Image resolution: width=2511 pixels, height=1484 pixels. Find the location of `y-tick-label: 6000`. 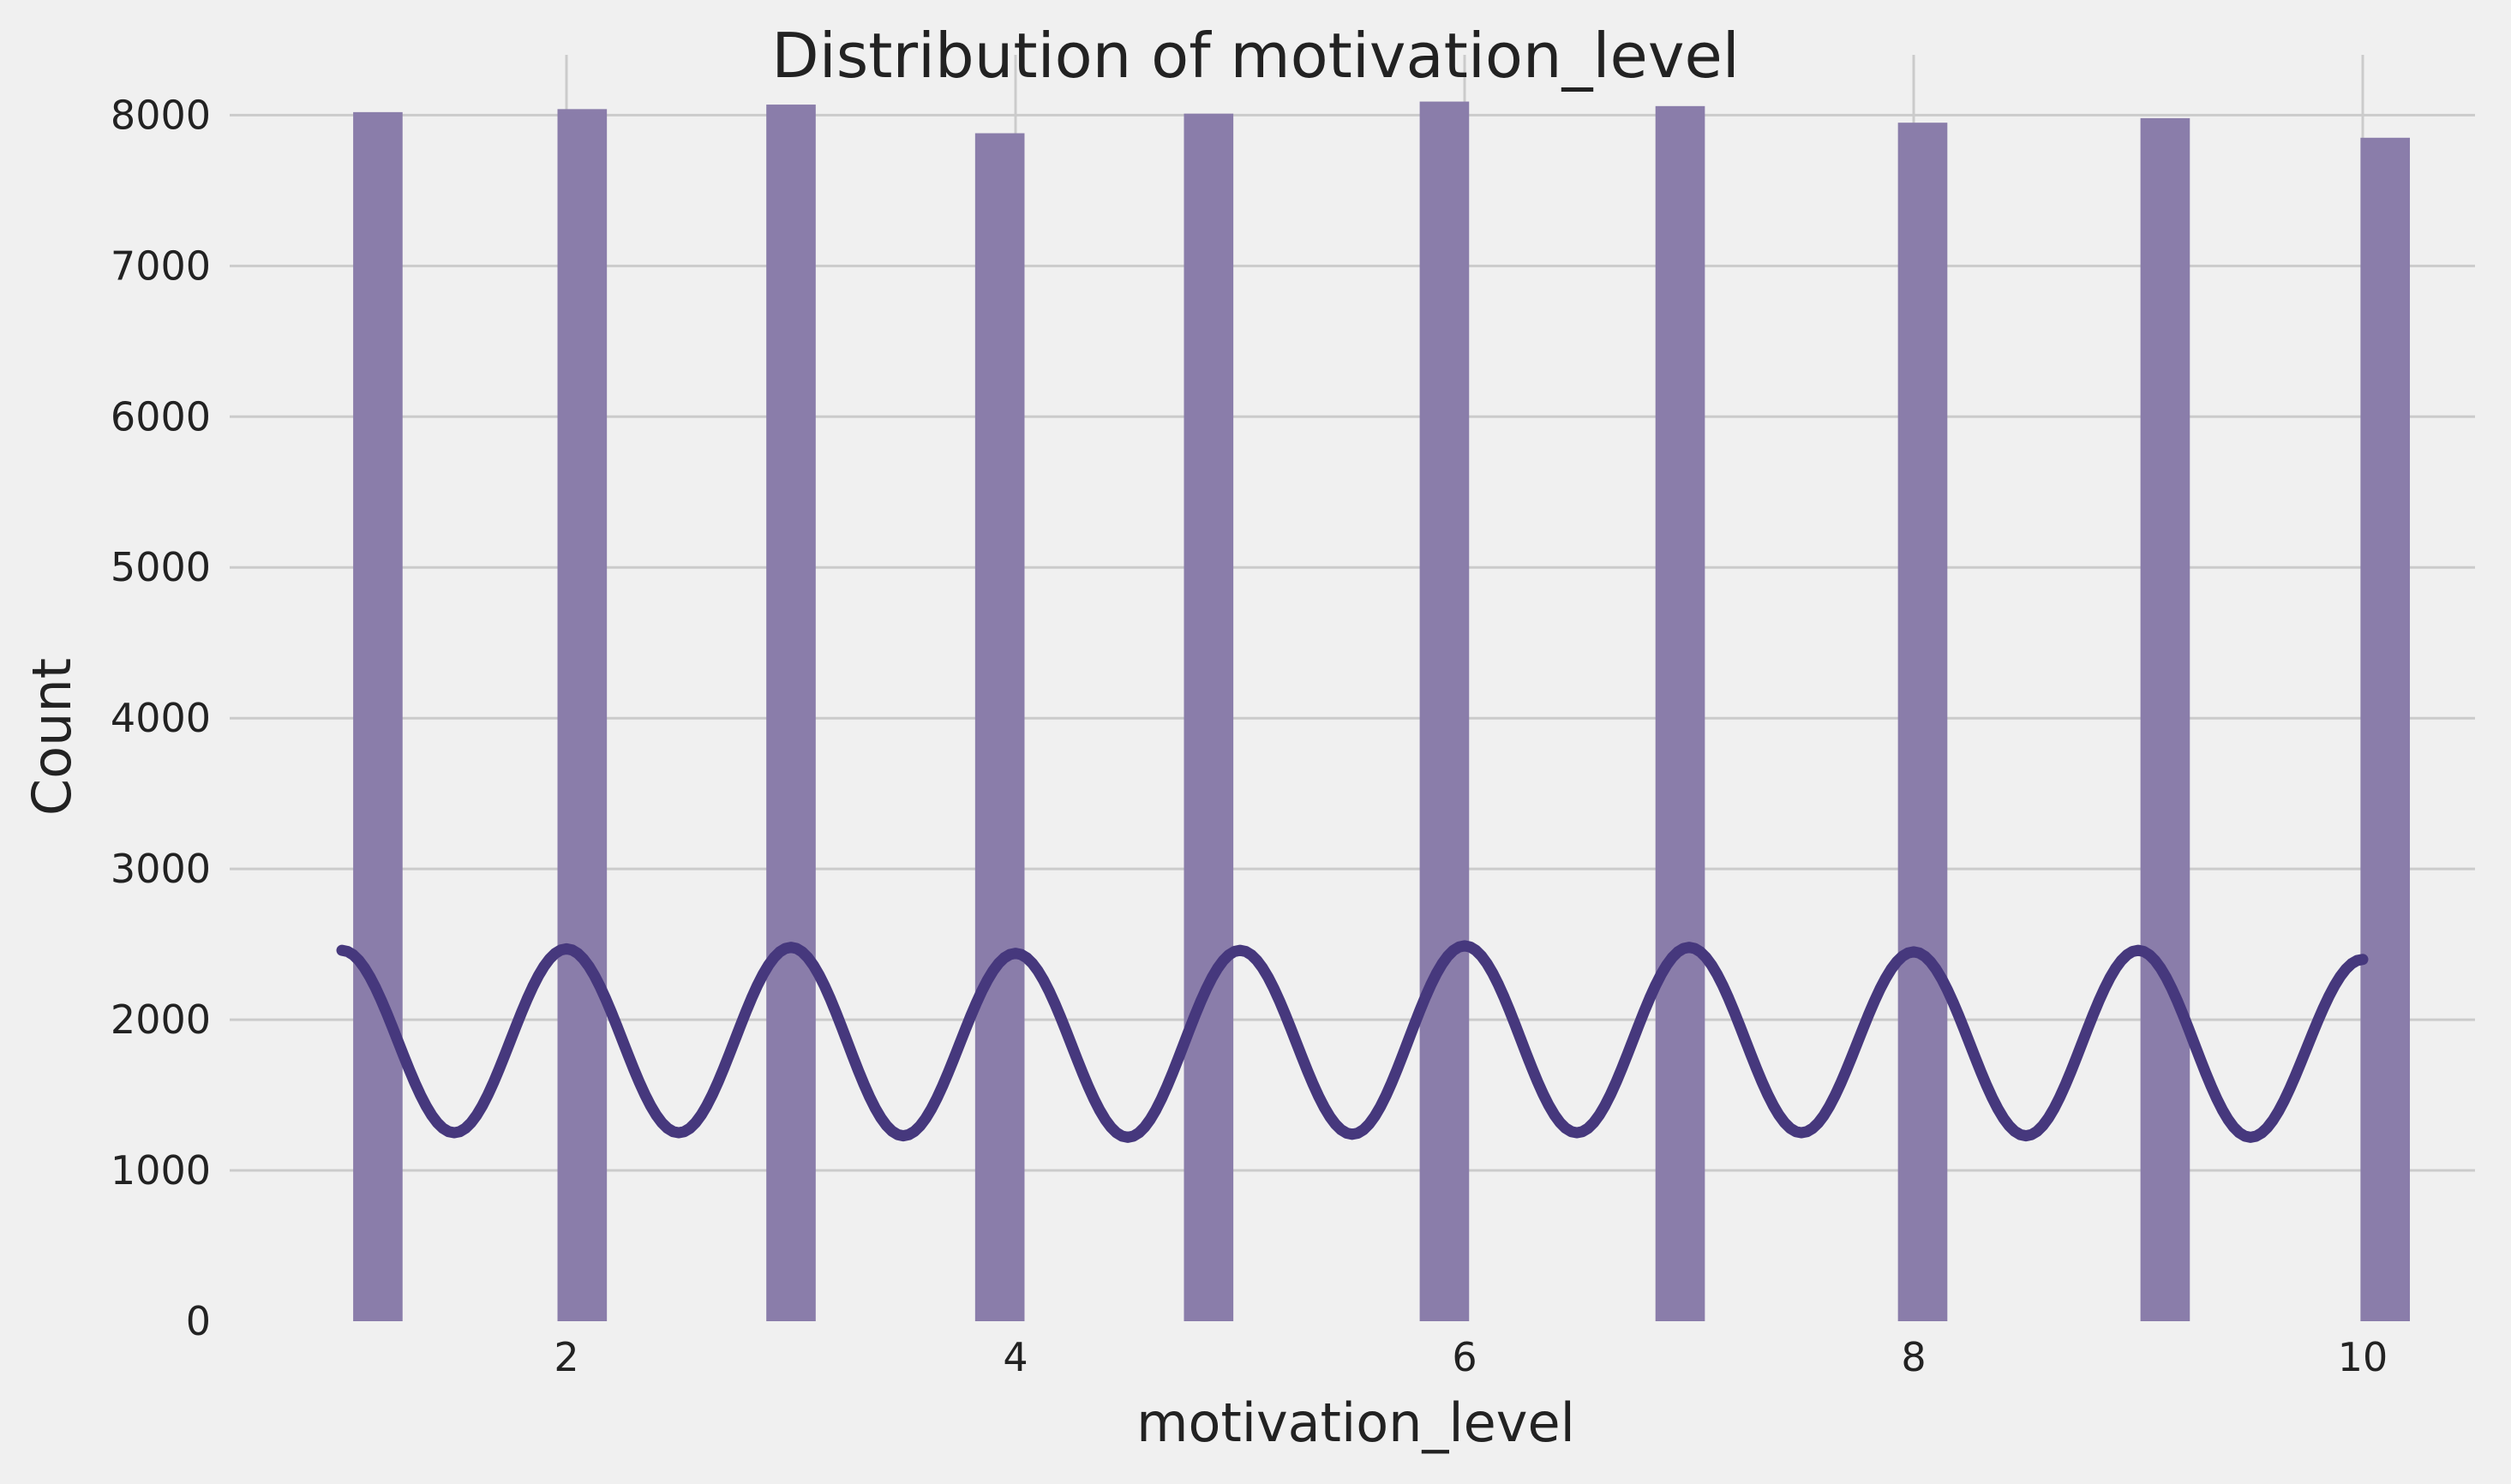

y-tick-label: 6000 is located at coordinates (161, 417).